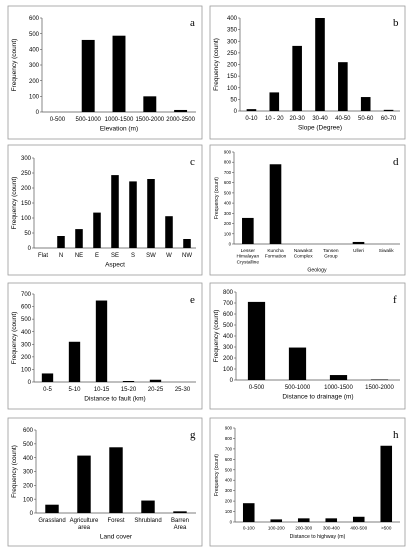  I want to click on x-axis-title: Aspect, so click(115, 265).